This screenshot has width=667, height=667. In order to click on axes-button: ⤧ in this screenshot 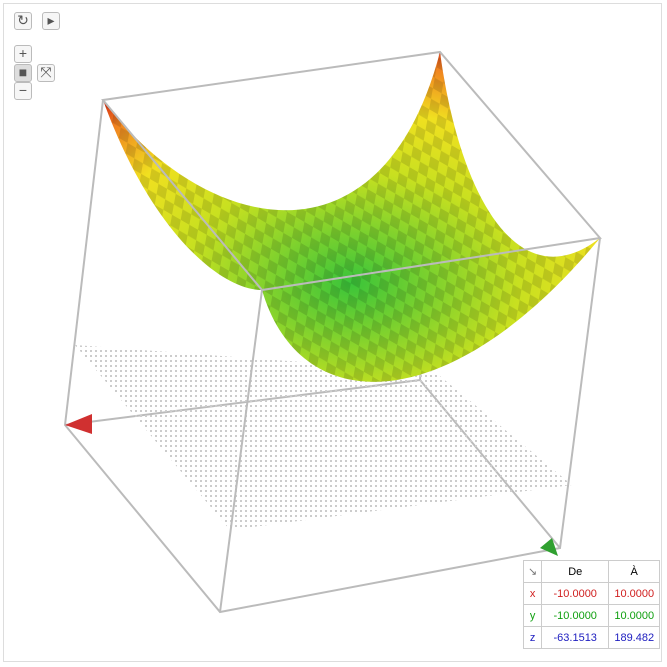, I will do `click(46, 73)`.